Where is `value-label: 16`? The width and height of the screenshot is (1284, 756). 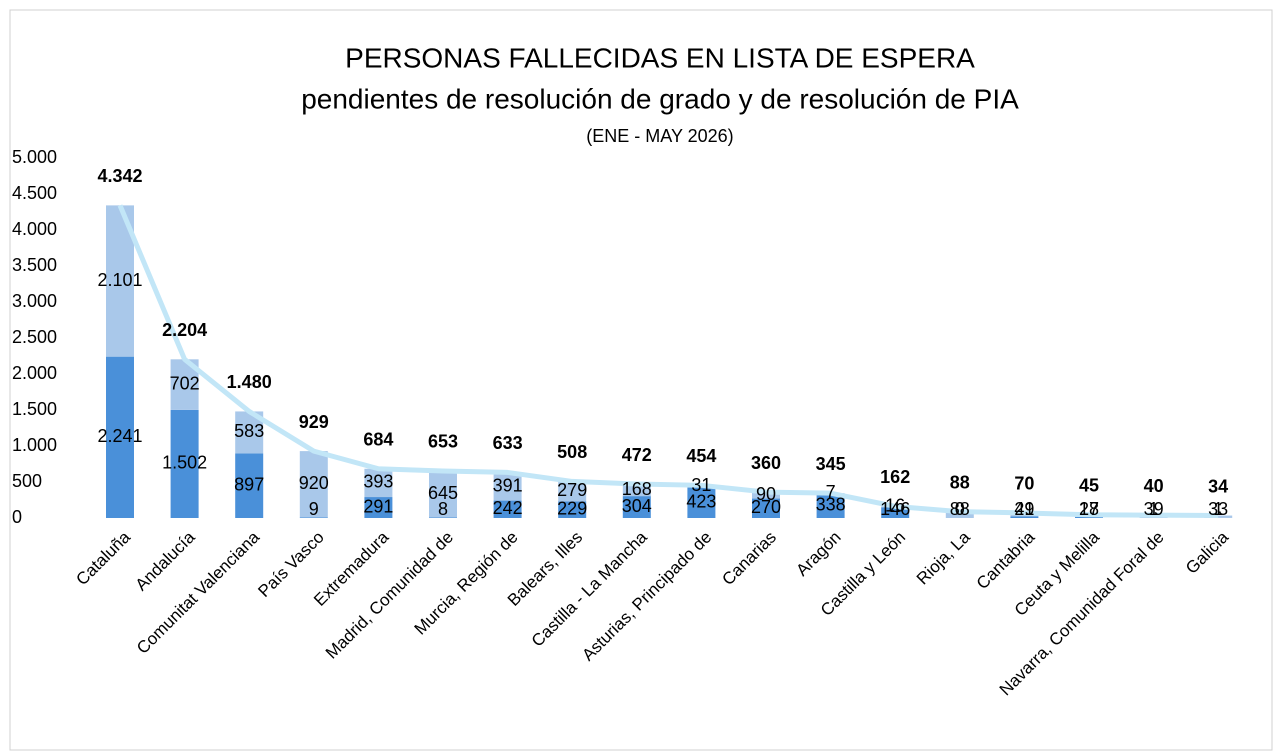
value-label: 16 is located at coordinates (895, 506).